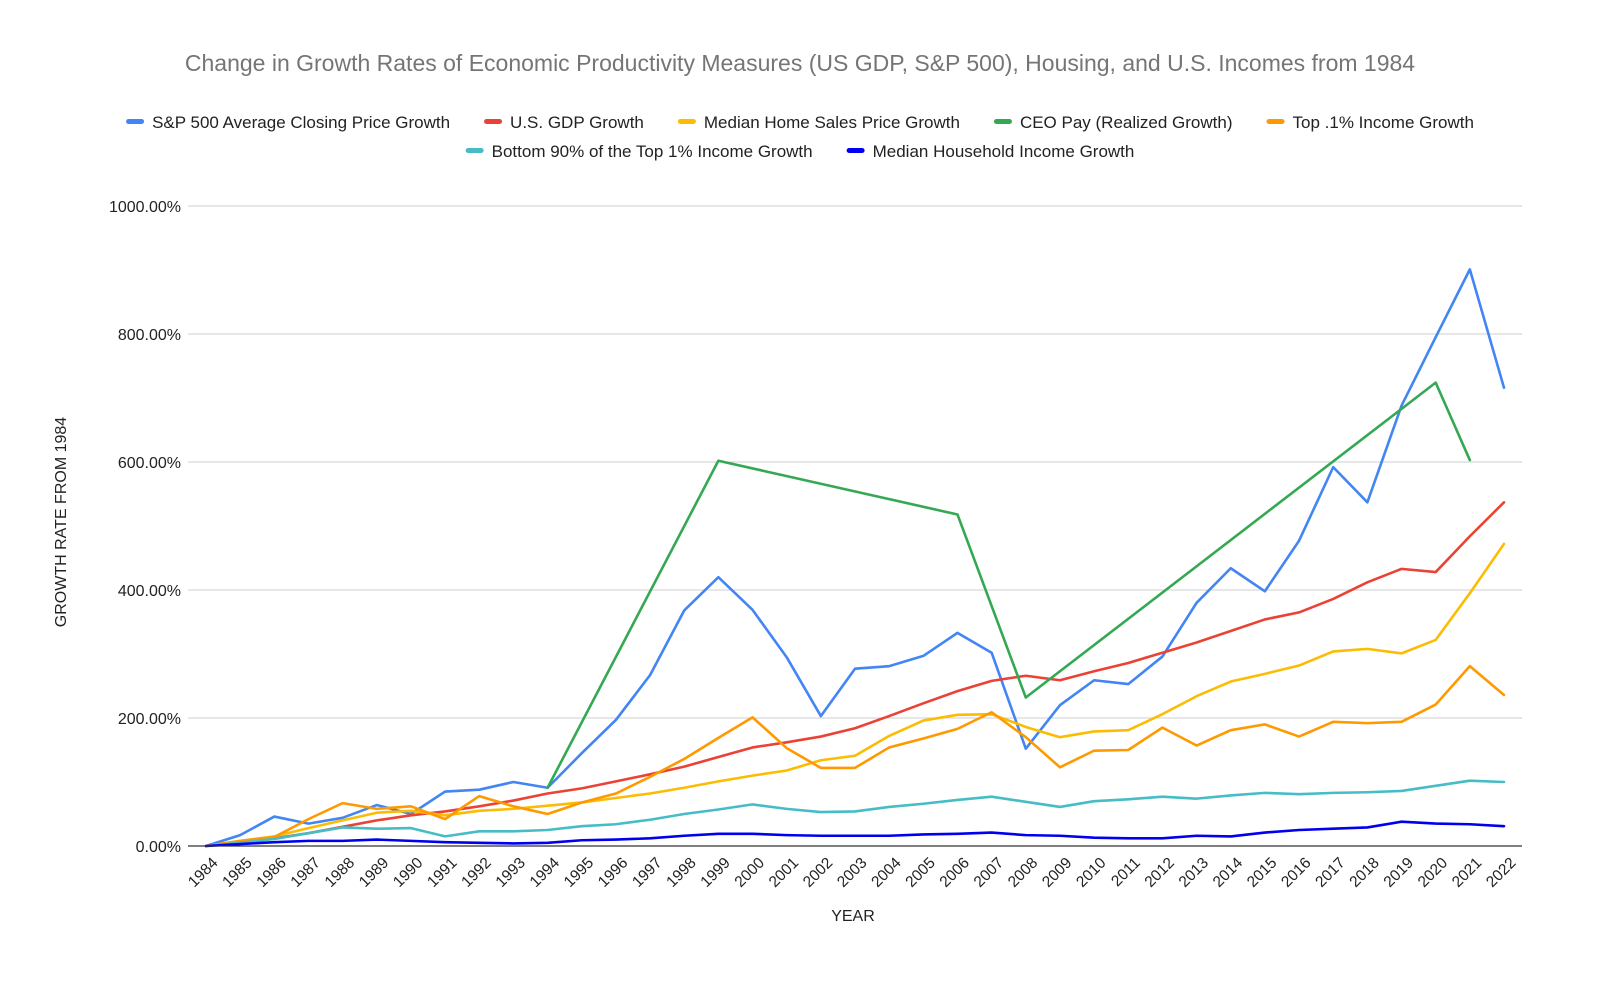 This screenshot has height=990, width=1600. I want to click on x-tick-label: 2006, so click(955, 872).